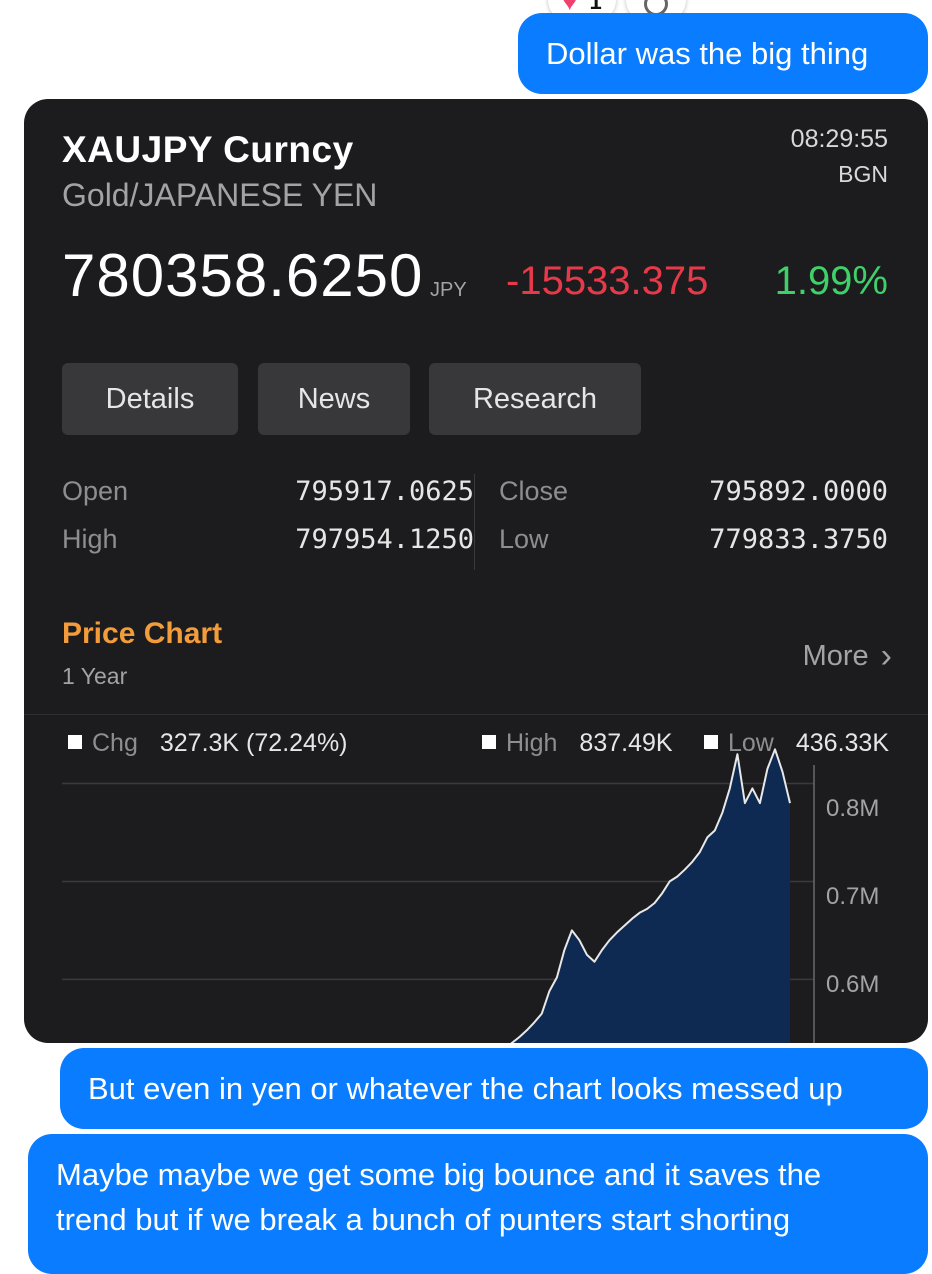 This screenshot has width=932, height=1274. I want to click on high-value: 797954.1250, so click(384, 539).